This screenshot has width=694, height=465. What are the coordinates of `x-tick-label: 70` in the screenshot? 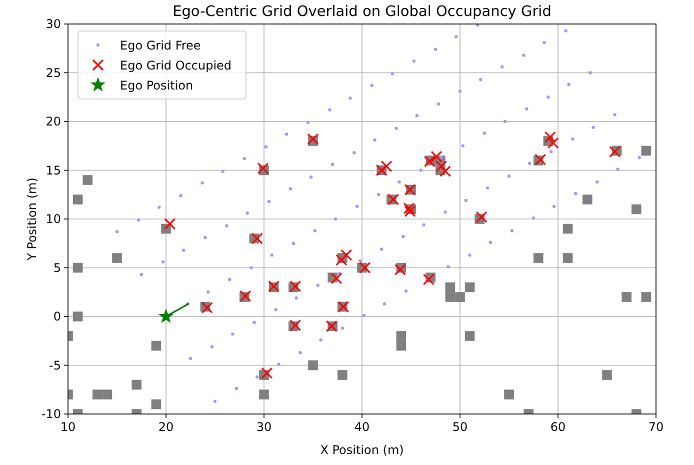 It's located at (656, 427).